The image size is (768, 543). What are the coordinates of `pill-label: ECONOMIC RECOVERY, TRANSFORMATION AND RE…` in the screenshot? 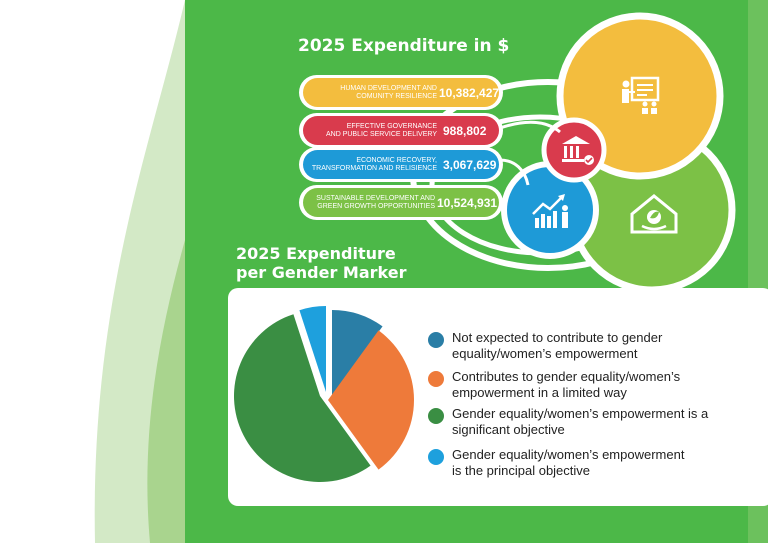 It's located at (372, 165).